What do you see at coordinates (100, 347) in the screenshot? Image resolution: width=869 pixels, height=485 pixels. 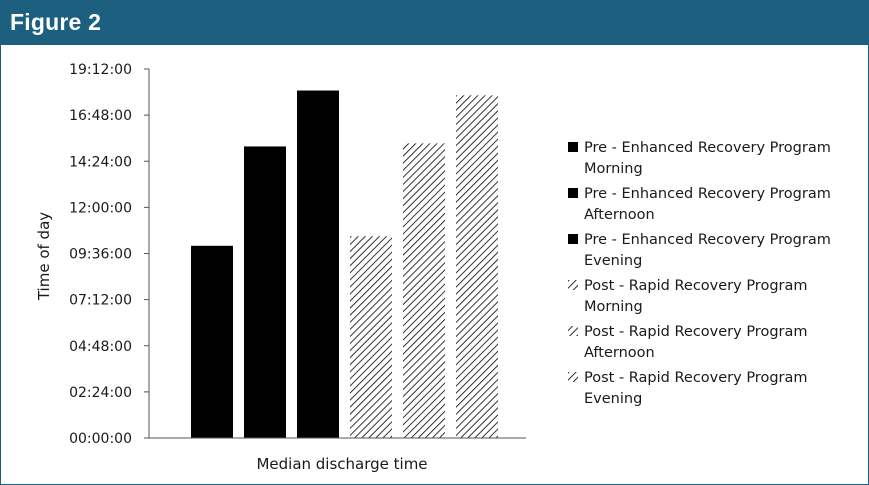 I see `y-tick-label: 04:48:00` at bounding box center [100, 347].